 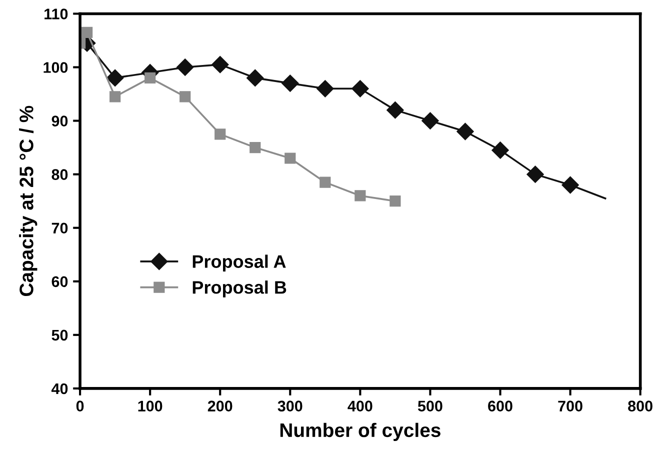 I want to click on x-tick-label: 300, so click(x=290, y=406).